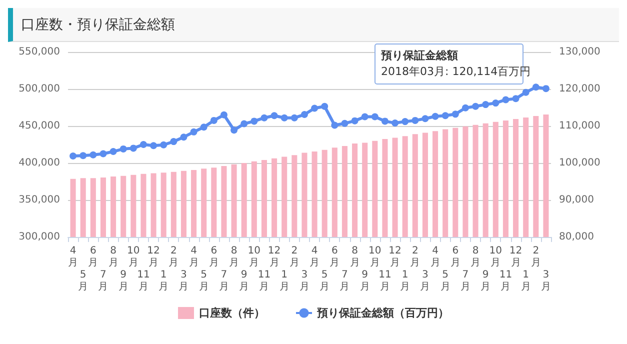 Image resolution: width=627 pixels, height=344 pixels. I want to click on y2-tick-label: 120,000, so click(579, 89).